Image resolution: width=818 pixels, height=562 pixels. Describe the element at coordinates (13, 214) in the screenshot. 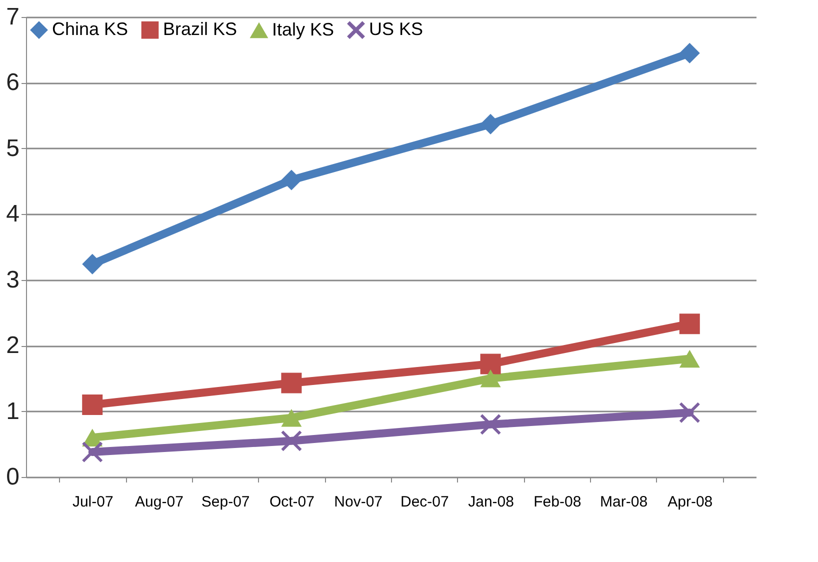

I see `y-tick-label: 4` at that location.